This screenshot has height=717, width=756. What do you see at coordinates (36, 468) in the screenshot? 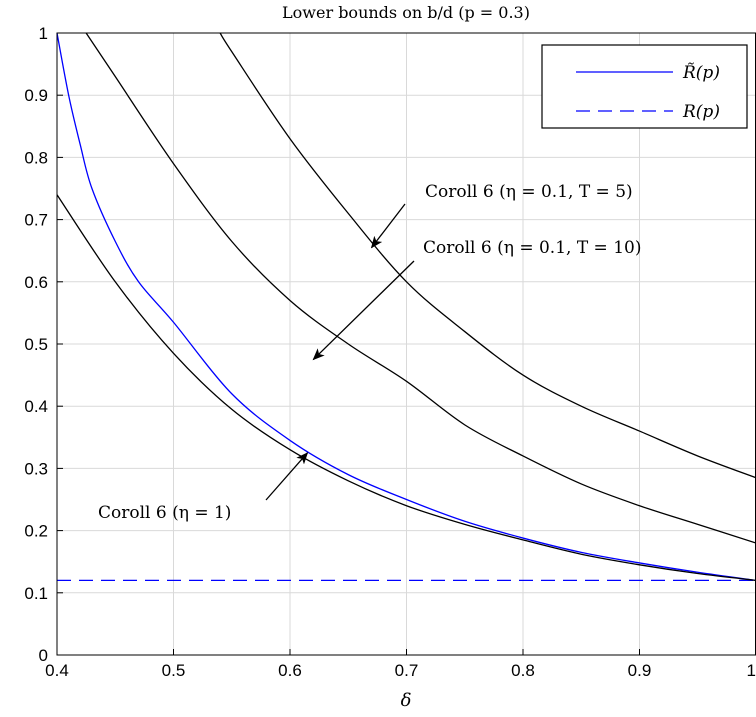
I see `y-tick-label: 0.3` at bounding box center [36, 468].